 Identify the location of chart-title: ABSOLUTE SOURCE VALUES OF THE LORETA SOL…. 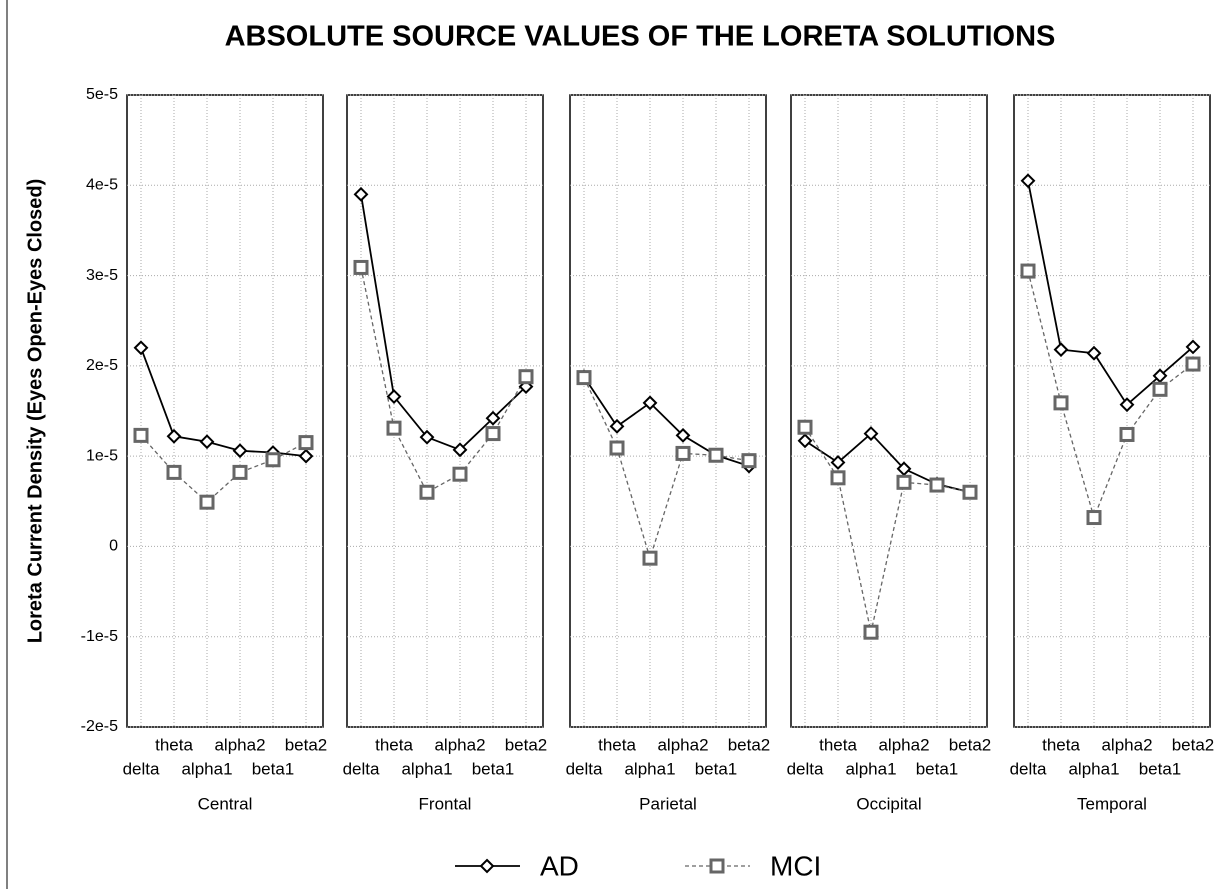
(640, 37).